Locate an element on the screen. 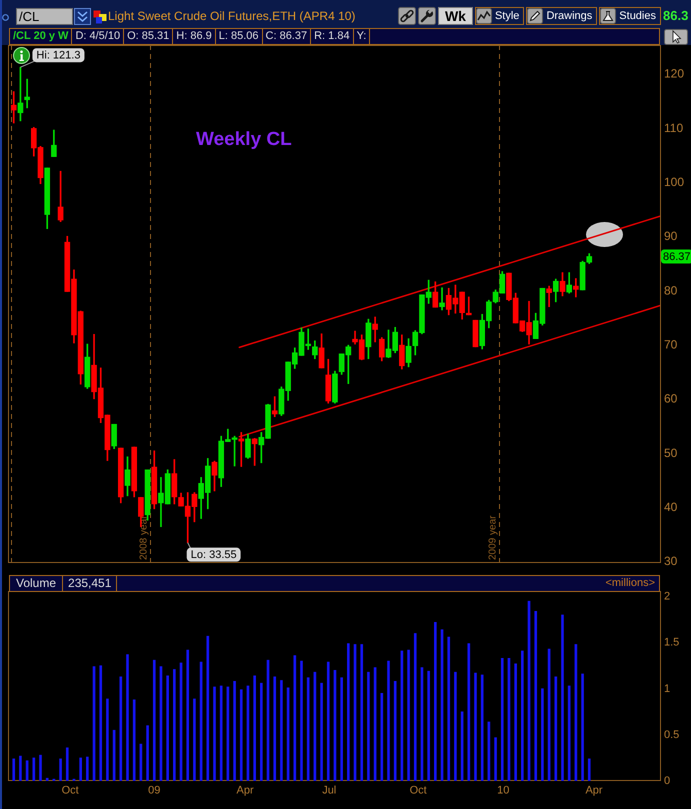 This screenshot has height=809, width=691. y-tick-label: 80 is located at coordinates (671, 290).